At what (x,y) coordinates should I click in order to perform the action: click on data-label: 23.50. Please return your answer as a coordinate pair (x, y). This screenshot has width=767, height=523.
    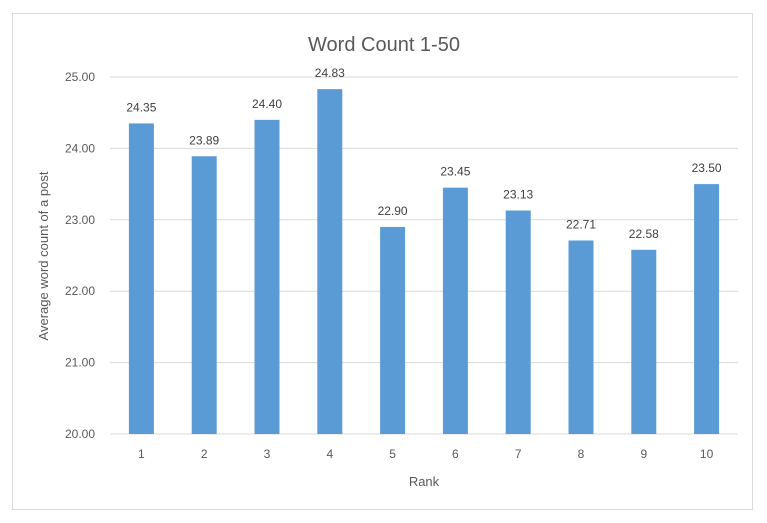
    Looking at the image, I should click on (707, 168).